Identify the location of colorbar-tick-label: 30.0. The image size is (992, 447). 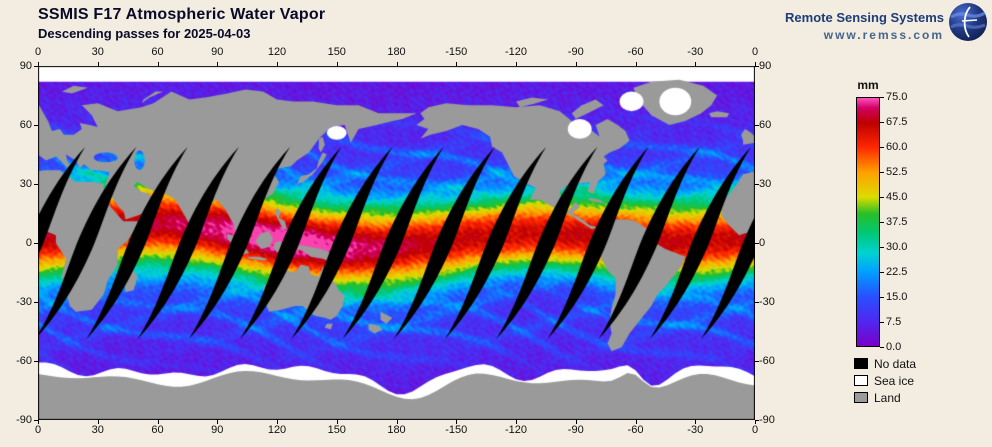
(897, 247).